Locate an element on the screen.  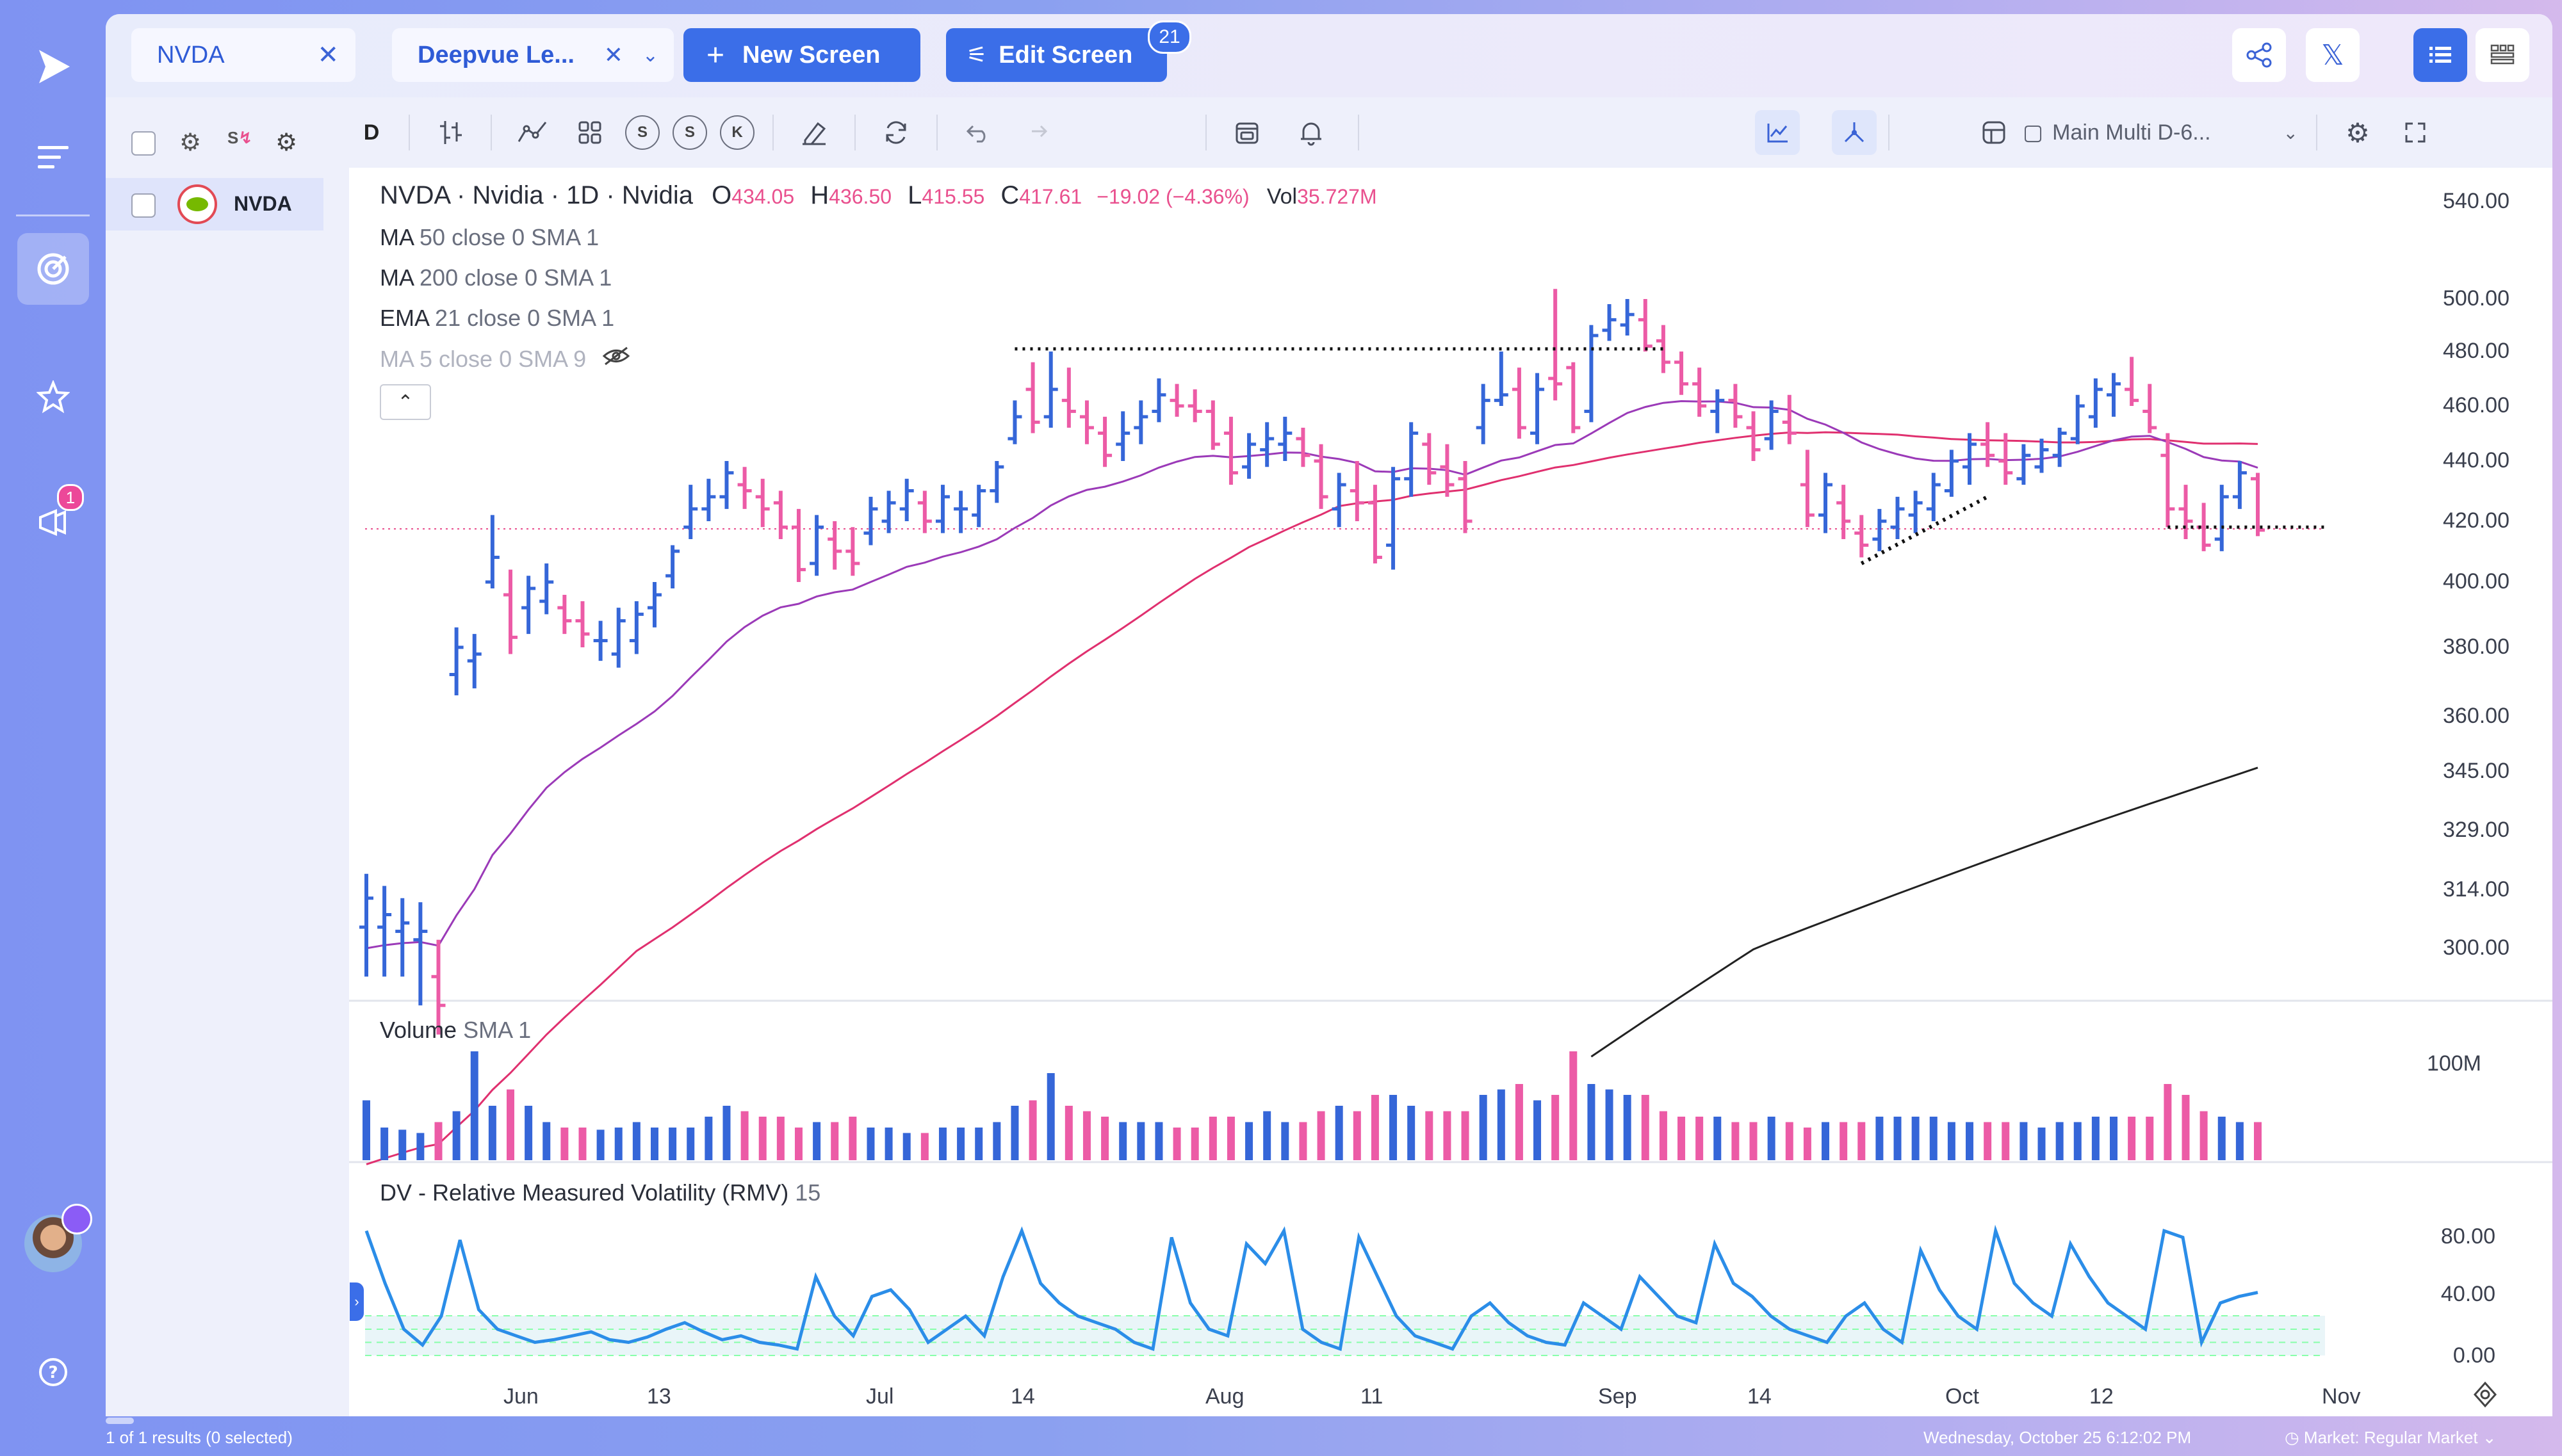
select-all-checkbox is located at coordinates (143, 144).